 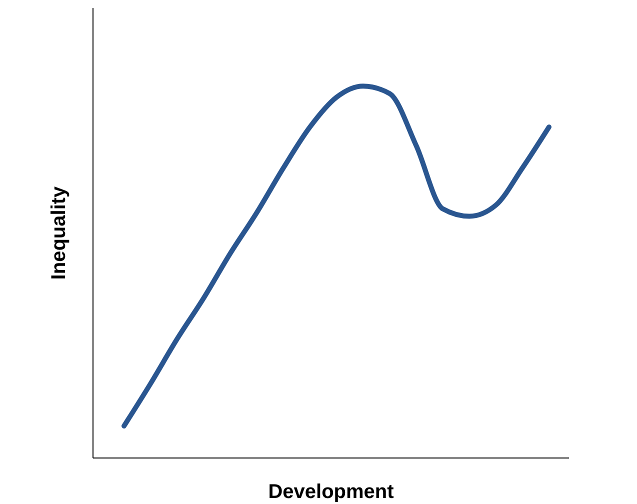 I want to click on x-axis-title: Development, so click(x=331, y=492).